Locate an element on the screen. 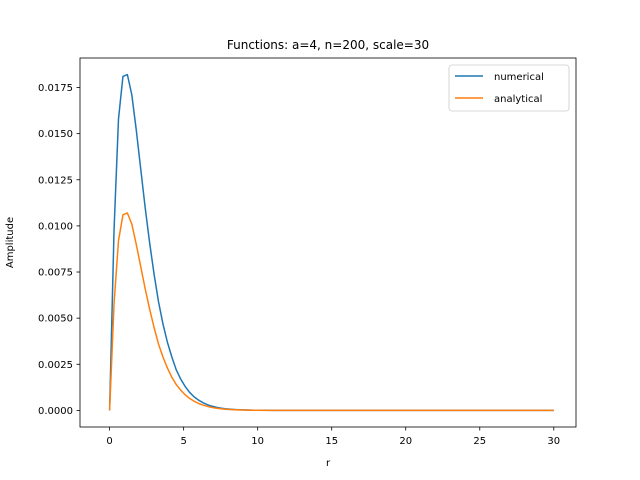  chart-title: Functions: a=4, n=200, scale=30 is located at coordinates (328, 45).